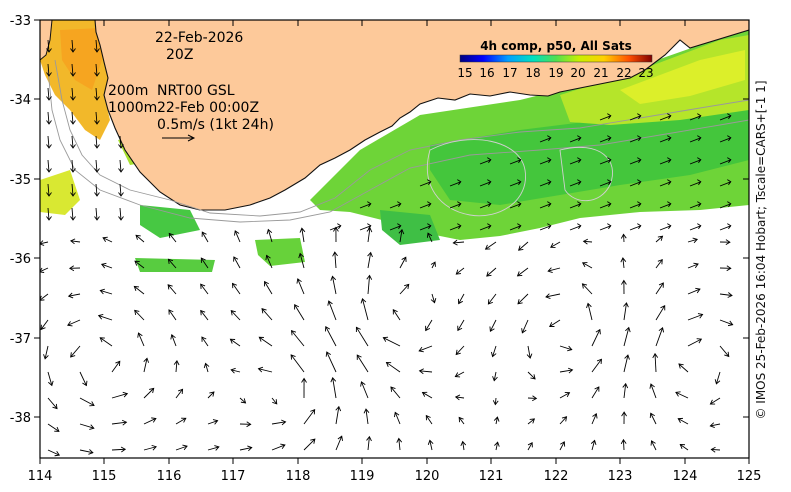 This screenshot has width=791, height=492. What do you see at coordinates (577, 73) in the screenshot?
I see `colorbar-tick: 20` at bounding box center [577, 73].